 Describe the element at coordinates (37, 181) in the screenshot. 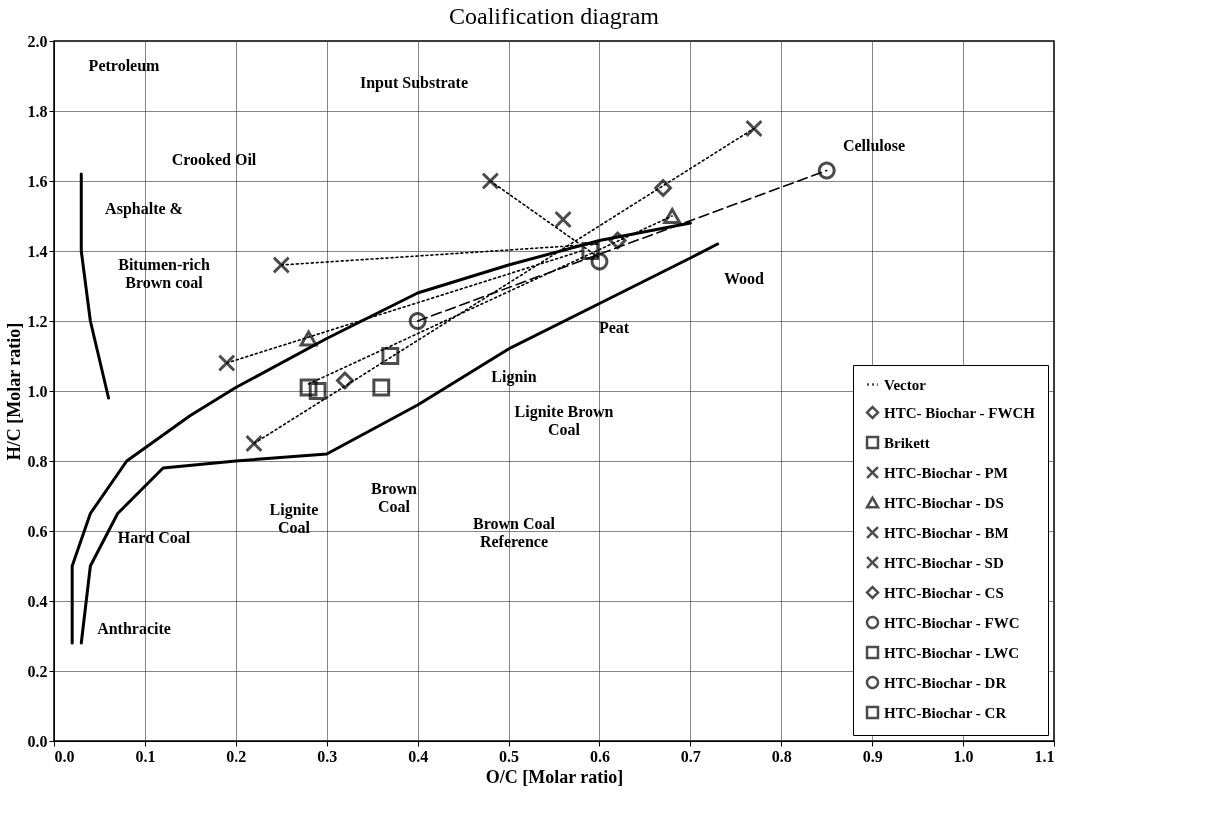

I see `y-tick-label: 1.6` at that location.